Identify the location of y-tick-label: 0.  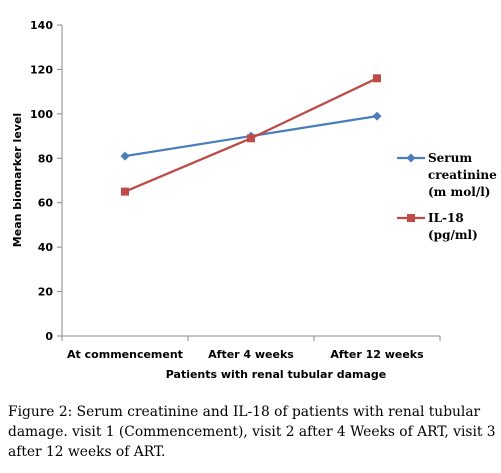
(49, 336).